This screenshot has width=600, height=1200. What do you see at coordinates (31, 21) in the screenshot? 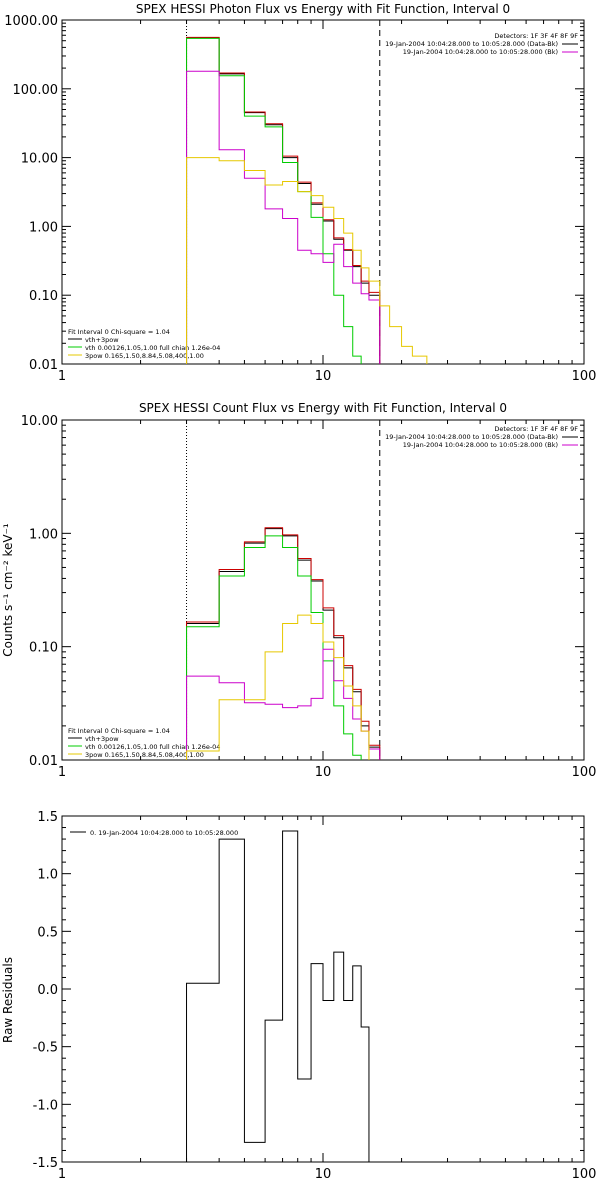
I see `y-tick-label: 1000.00` at bounding box center [31, 21].